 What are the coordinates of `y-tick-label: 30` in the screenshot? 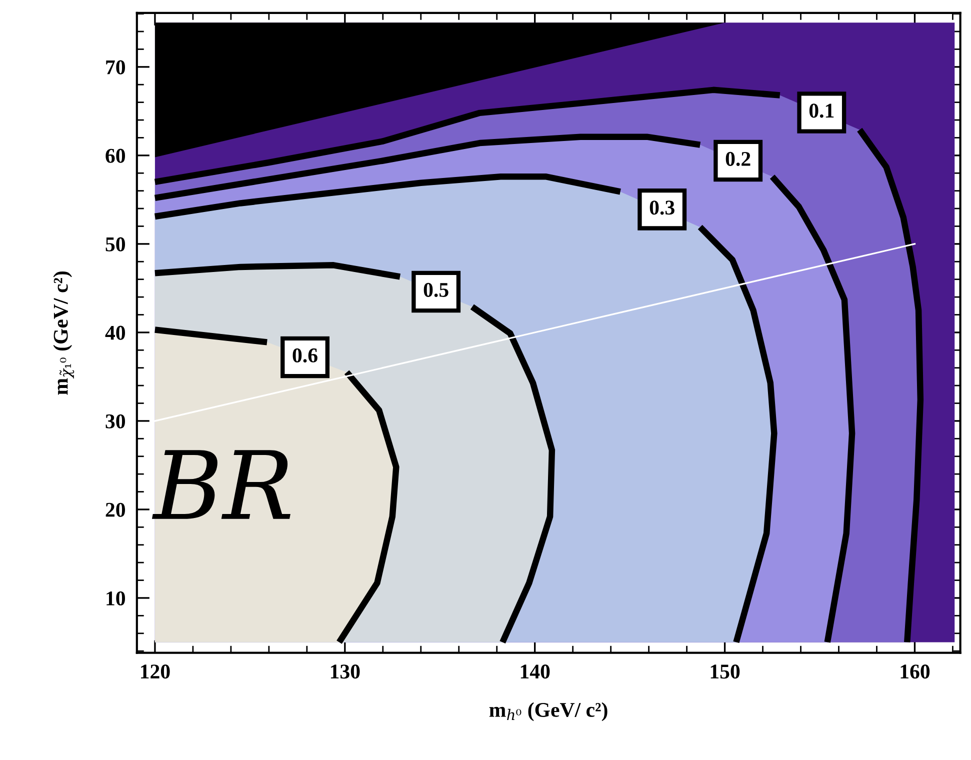 It's located at (116, 421).